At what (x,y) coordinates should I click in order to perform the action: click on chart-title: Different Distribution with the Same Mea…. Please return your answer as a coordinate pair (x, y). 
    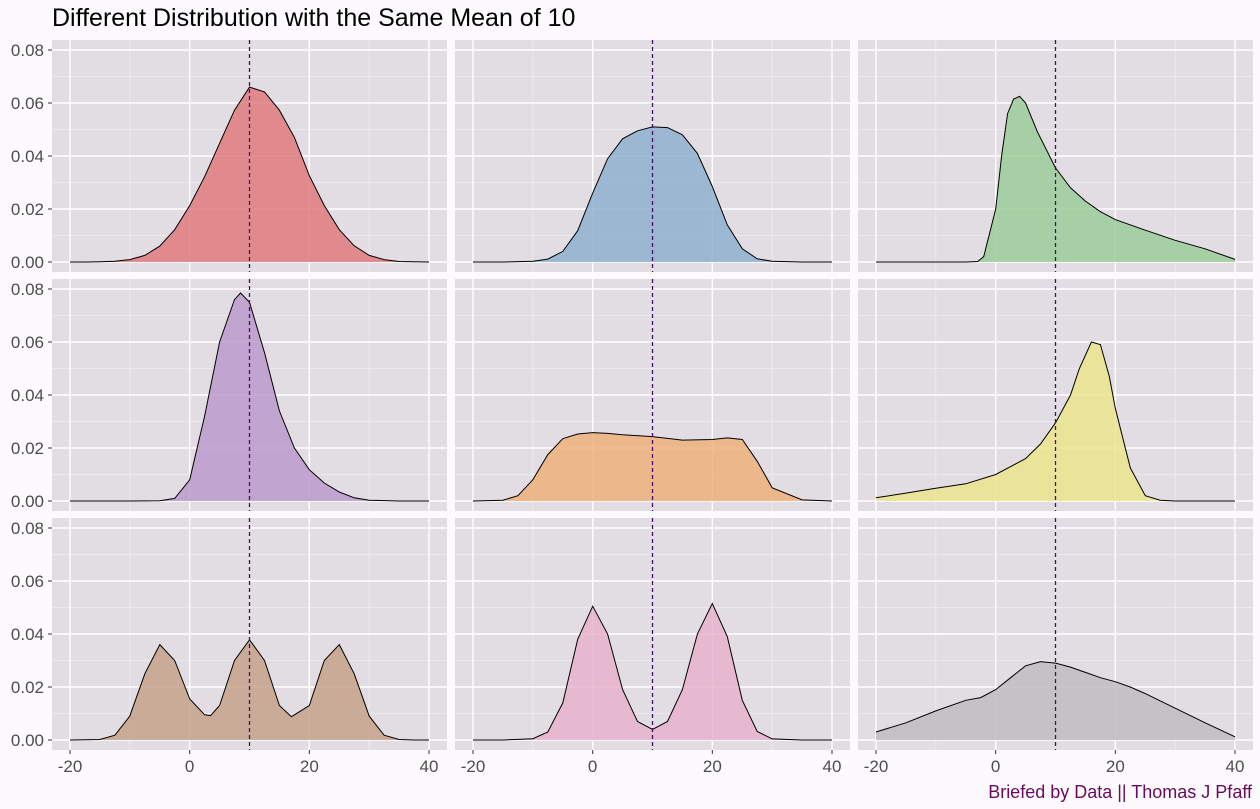
    Looking at the image, I should click on (314, 18).